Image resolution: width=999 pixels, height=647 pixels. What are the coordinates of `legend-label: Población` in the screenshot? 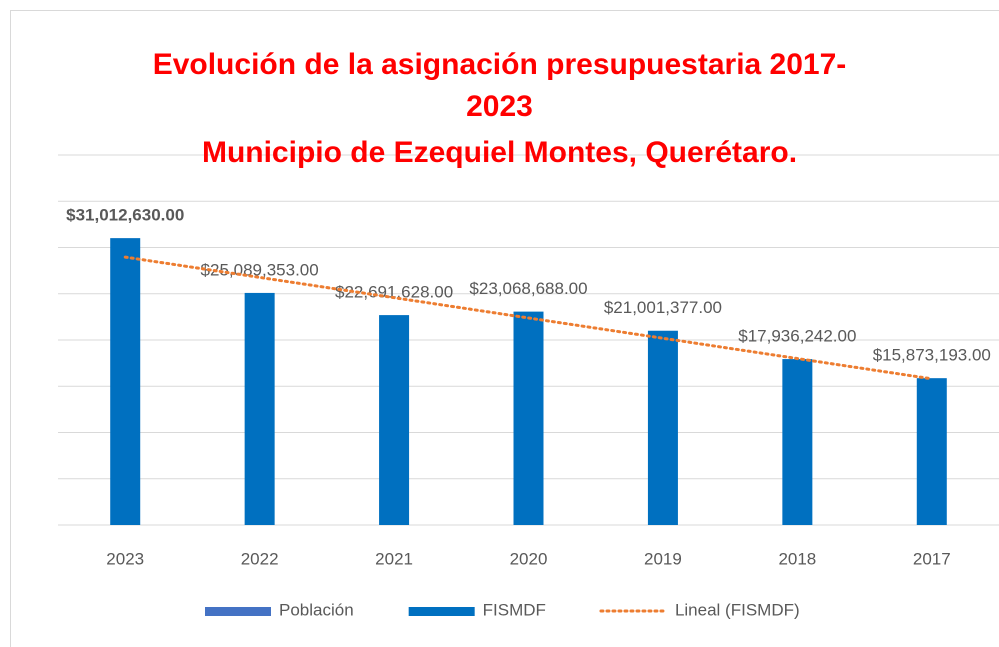 It's located at (316, 609).